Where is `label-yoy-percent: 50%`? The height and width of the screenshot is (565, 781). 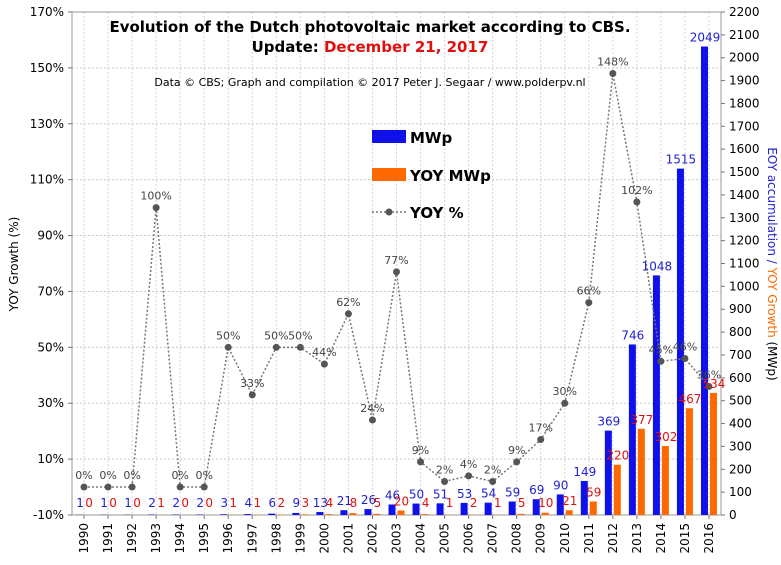 label-yoy-percent: 50% is located at coordinates (300, 335).